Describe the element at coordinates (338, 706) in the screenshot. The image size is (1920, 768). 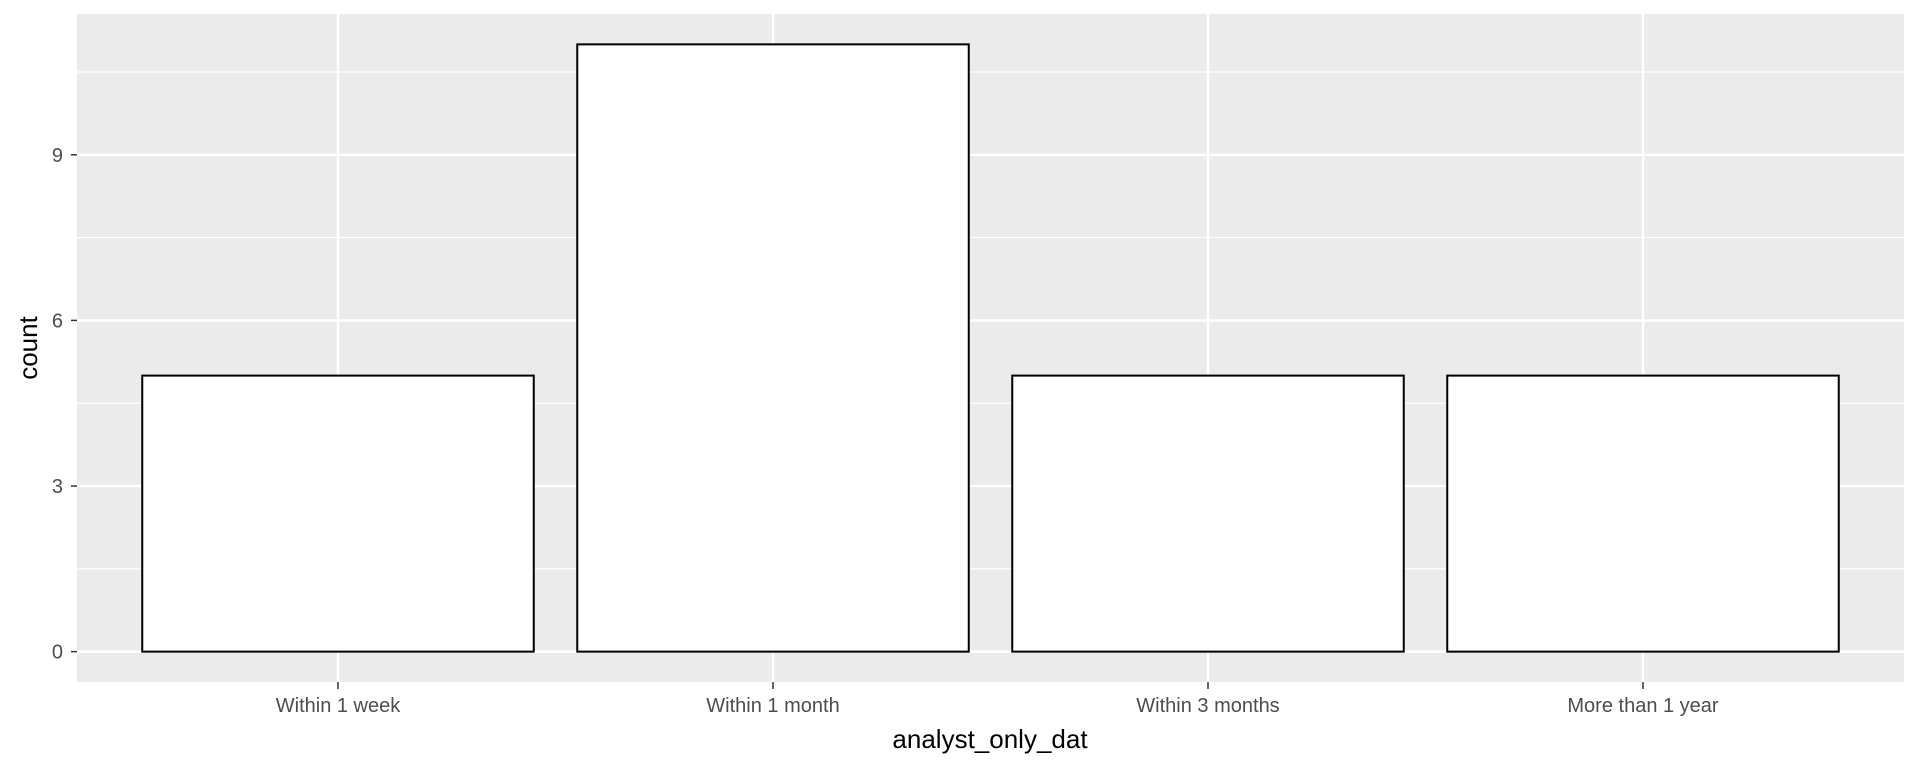
I see `x-tick-label: Within 1 week` at that location.